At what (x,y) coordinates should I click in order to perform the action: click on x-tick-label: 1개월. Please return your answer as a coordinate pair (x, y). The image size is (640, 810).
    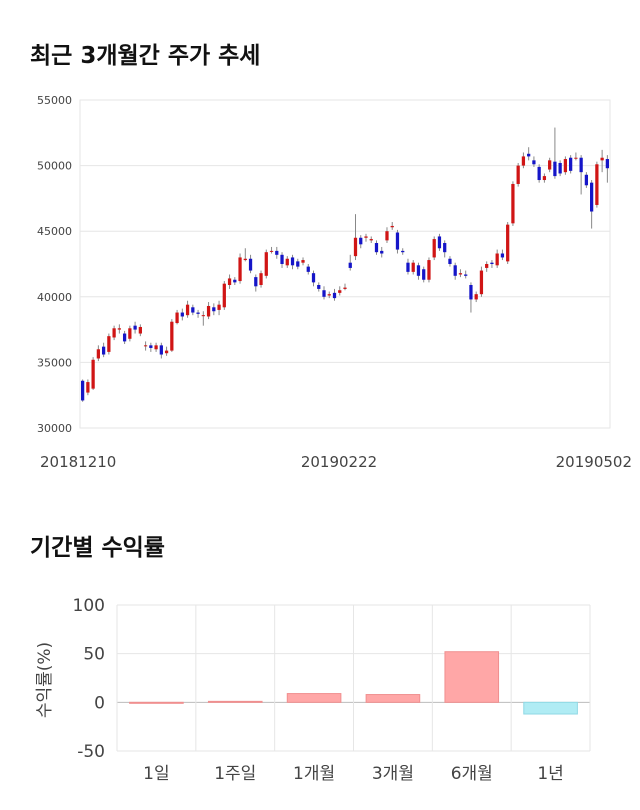
    Looking at the image, I should click on (314, 774).